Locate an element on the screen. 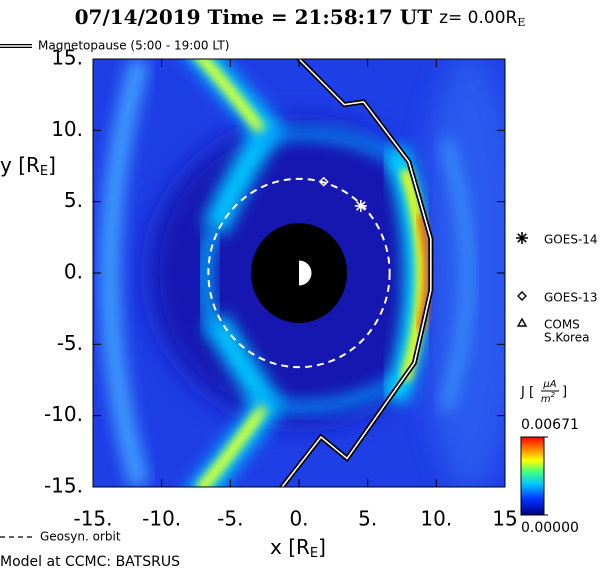  x-axis-label: x [RE] is located at coordinates (298, 548).